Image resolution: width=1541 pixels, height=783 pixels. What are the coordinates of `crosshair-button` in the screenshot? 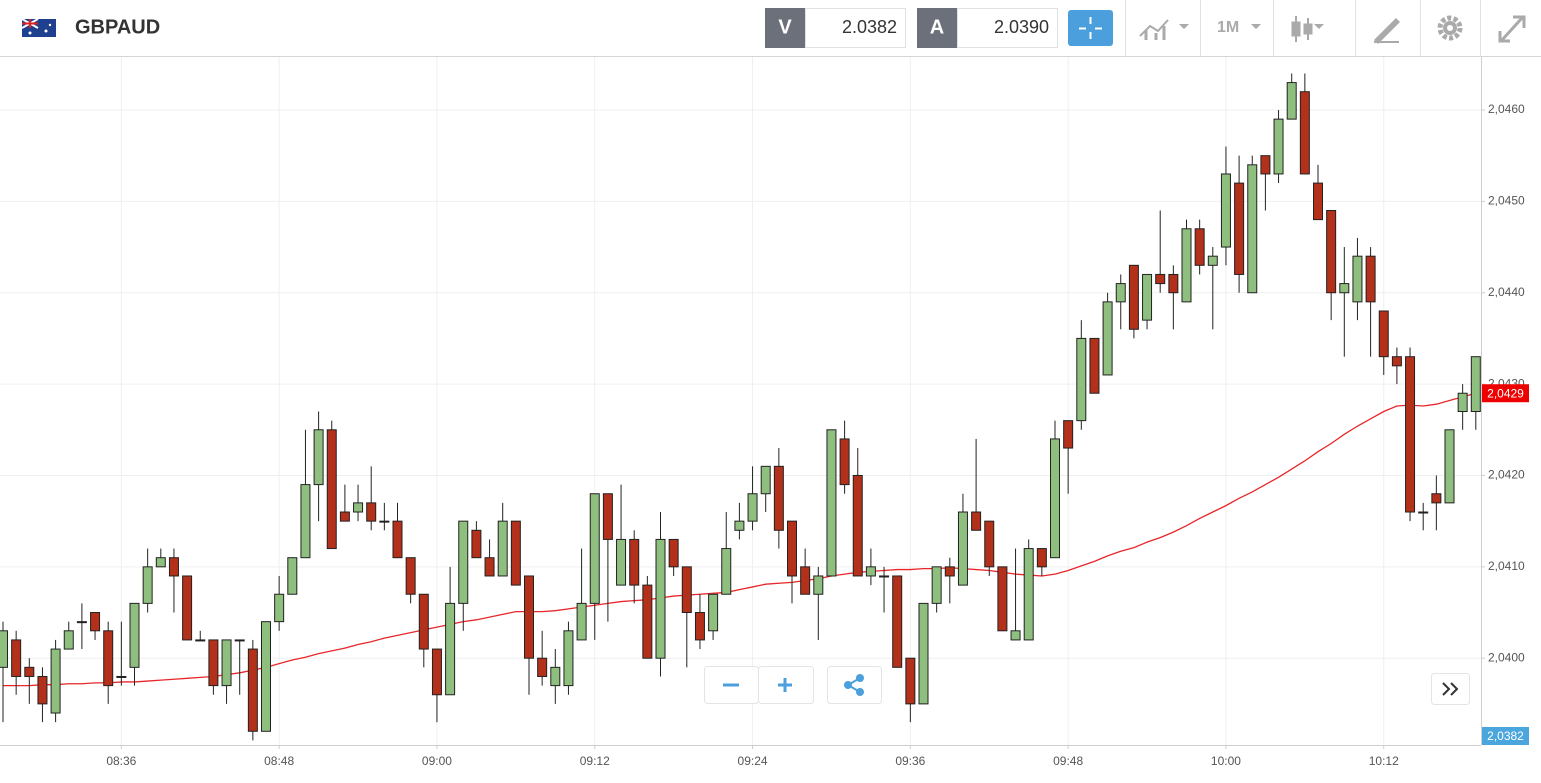 It's located at (1090, 28).